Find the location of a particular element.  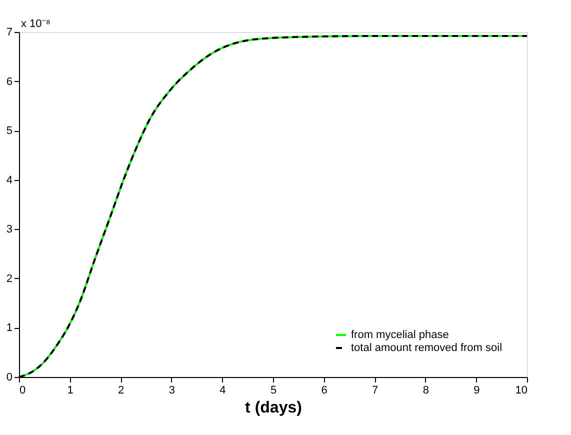

y-tick-label: 1 is located at coordinates (9, 328).